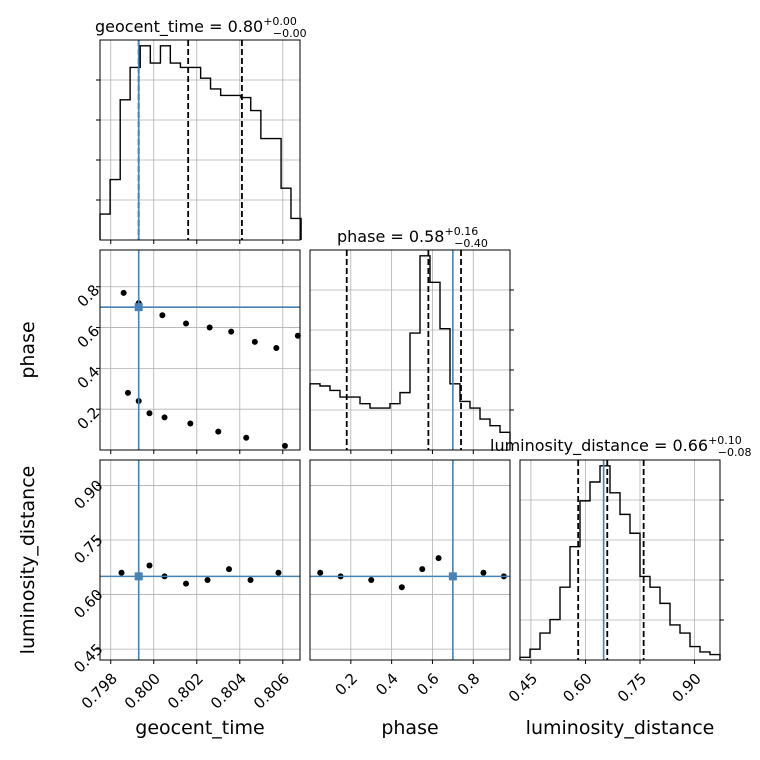 The height and width of the screenshot is (760, 760). What do you see at coordinates (523, 688) in the screenshot?
I see `x-tick-label: 0.45` at bounding box center [523, 688].